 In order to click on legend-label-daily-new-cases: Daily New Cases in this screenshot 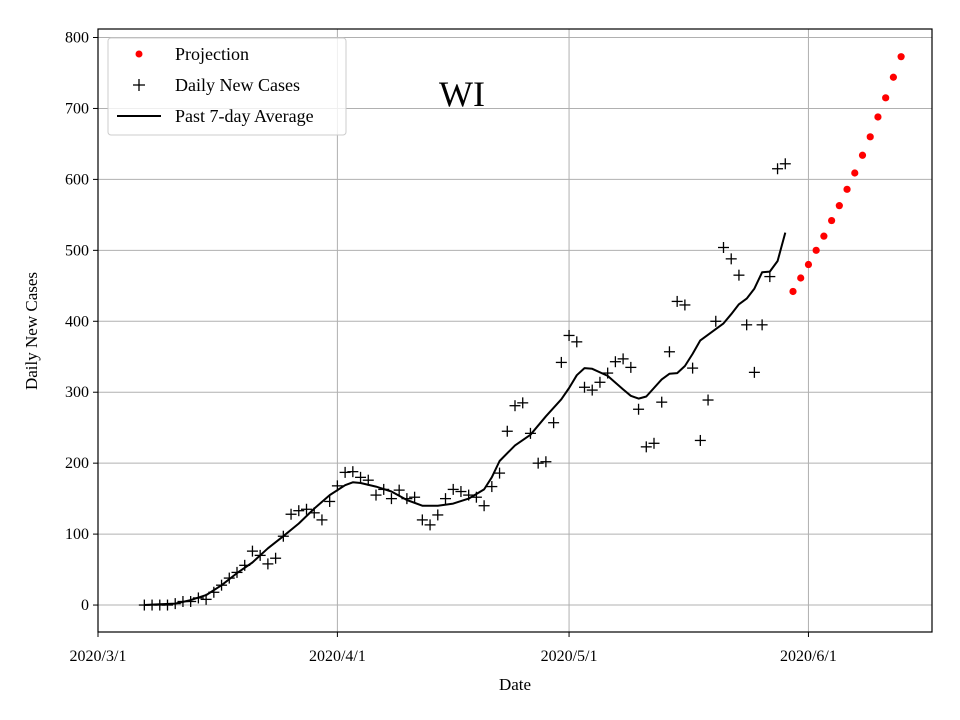, I will do `click(237, 85)`.